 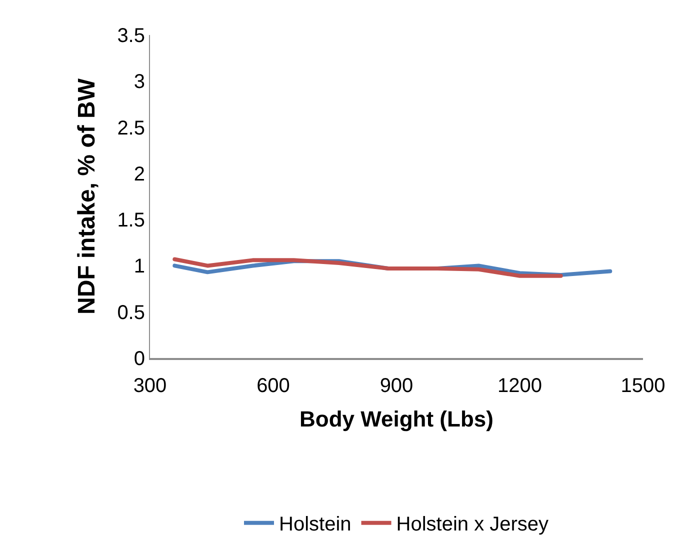 What do you see at coordinates (131, 221) in the screenshot?
I see `y-tick-label: 1.5` at bounding box center [131, 221].